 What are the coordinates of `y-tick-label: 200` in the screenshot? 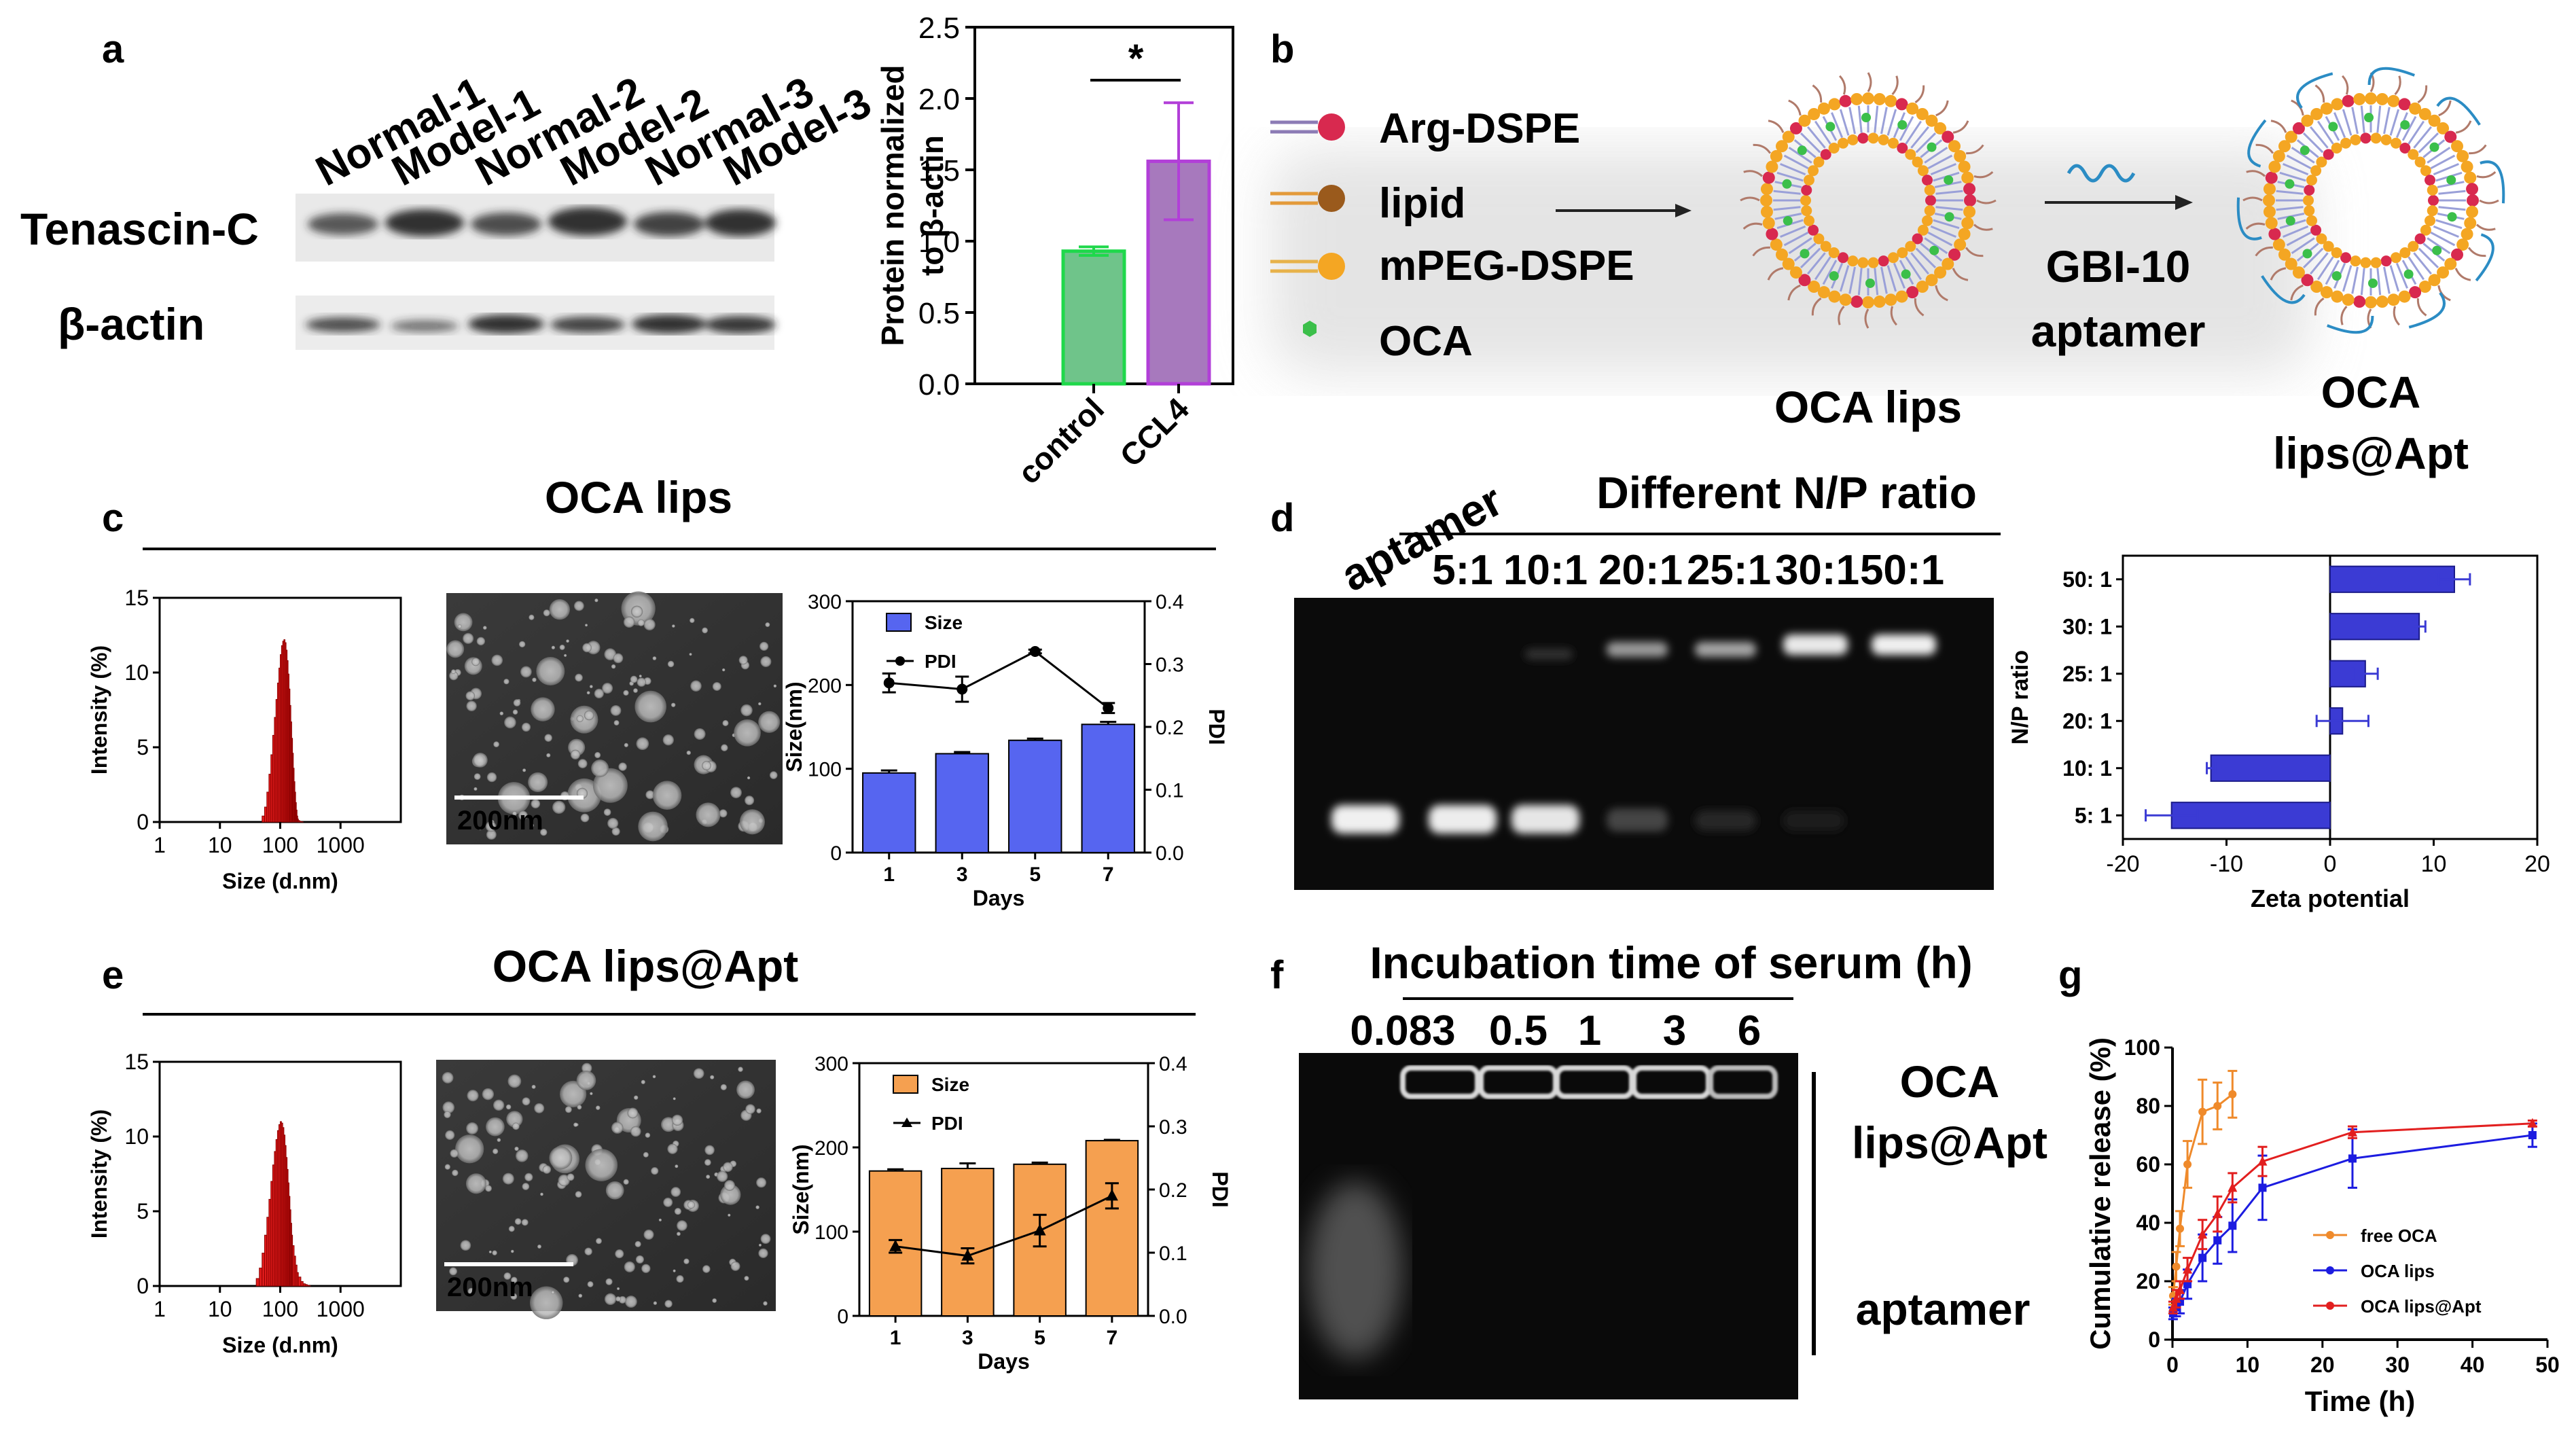 It's located at (825, 686).